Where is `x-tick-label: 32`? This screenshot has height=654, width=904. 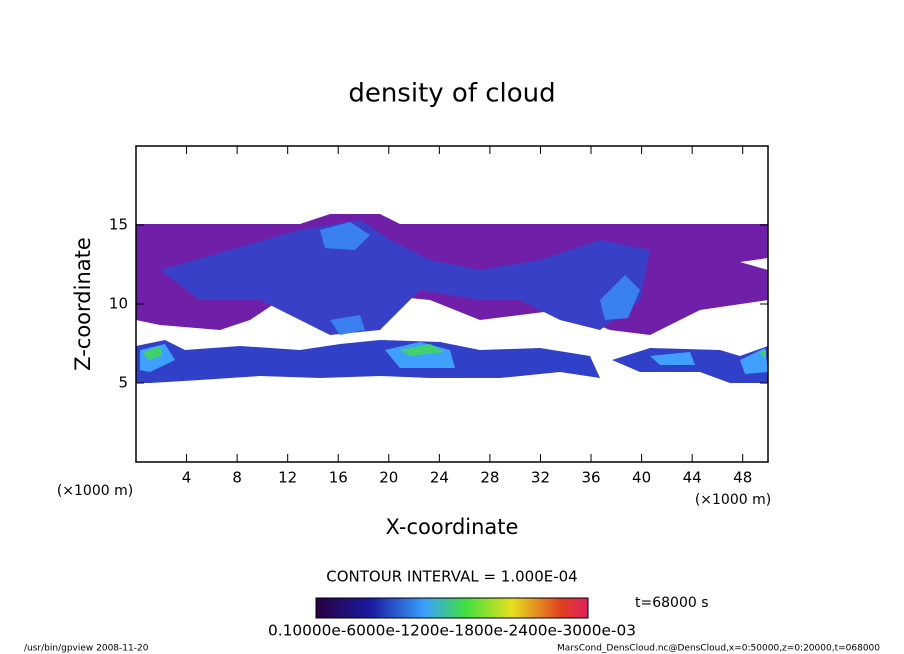 x-tick-label: 32 is located at coordinates (540, 478).